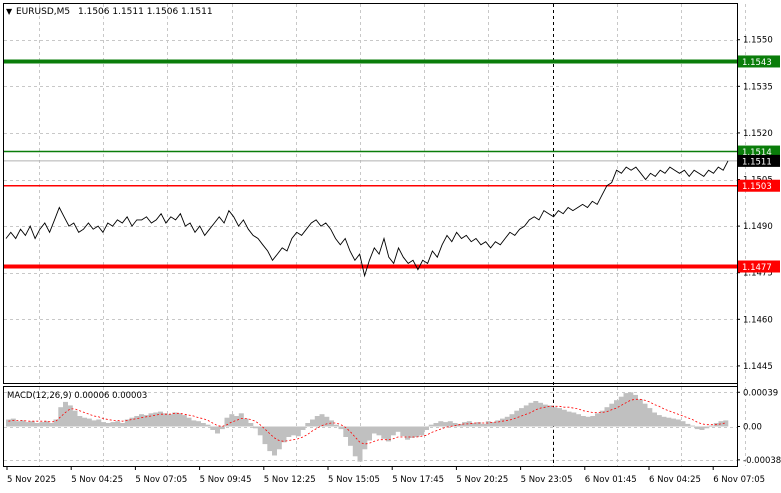 Image resolution: width=781 pixels, height=493 pixels. Describe the element at coordinates (758, 134) in the screenshot. I see `y-tick-label: 1.1520` at that location.